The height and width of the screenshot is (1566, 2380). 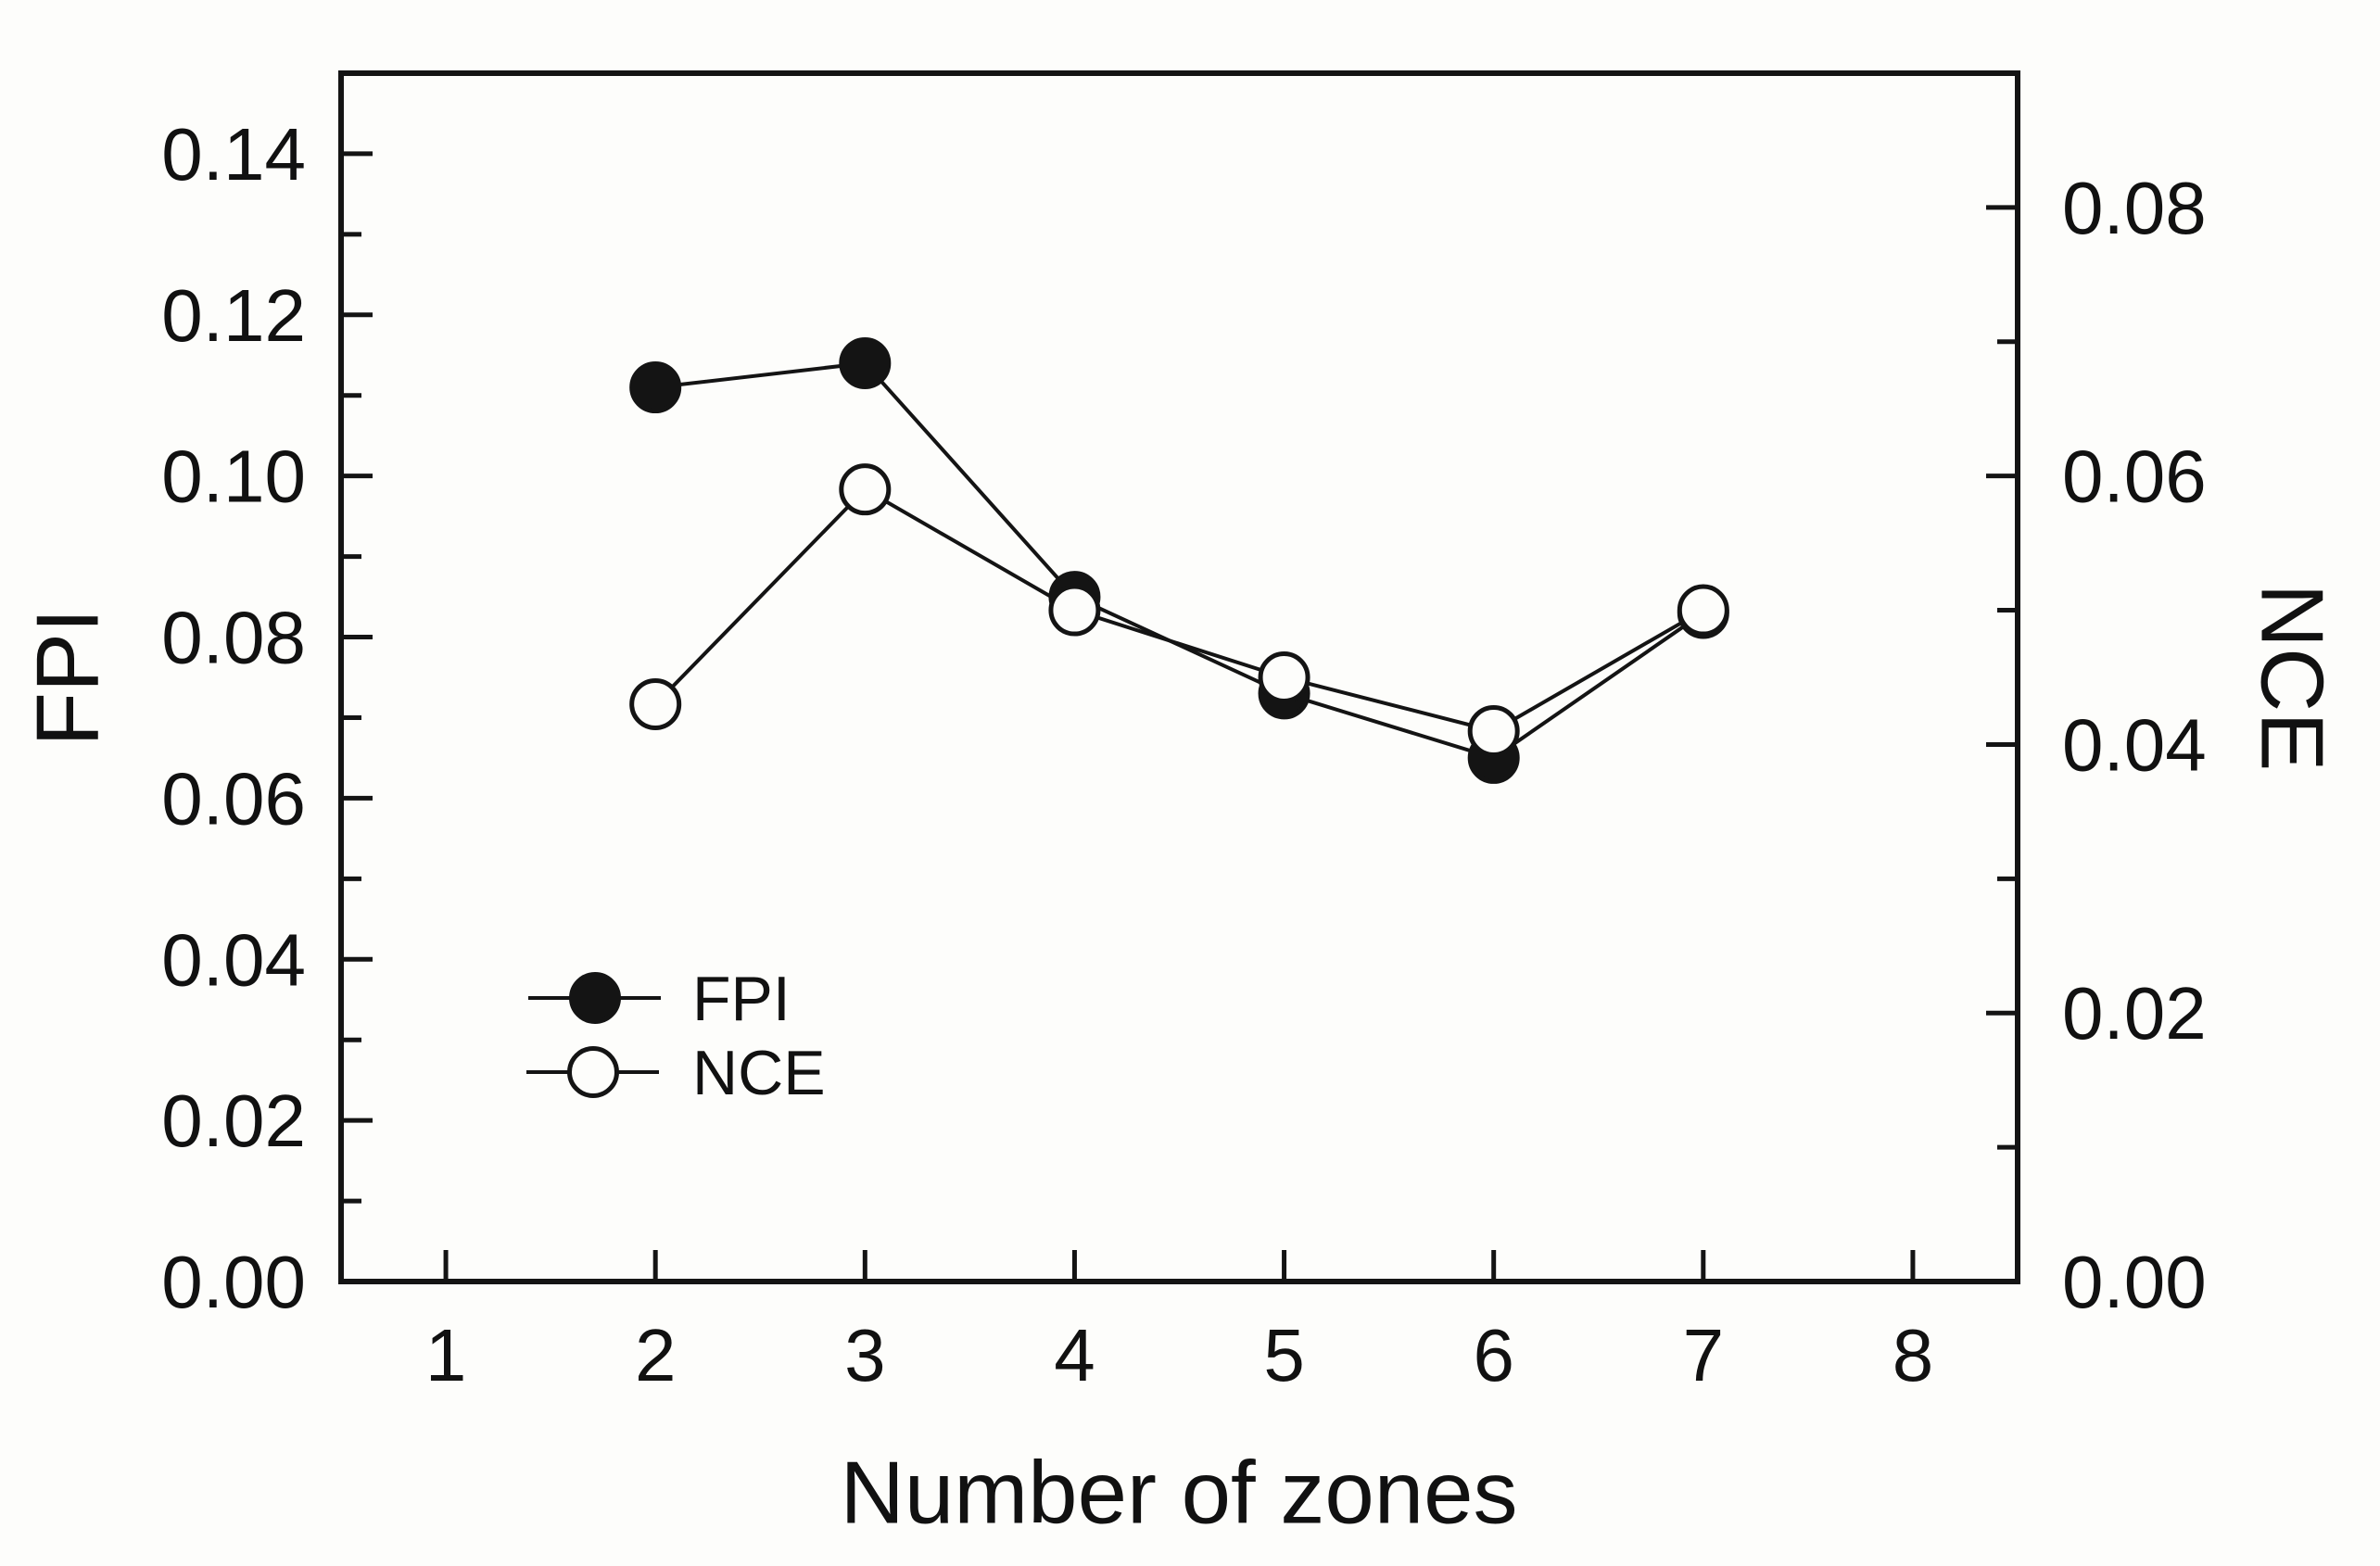 I want to click on y-left-tick-label: 0.02, so click(x=233, y=1121).